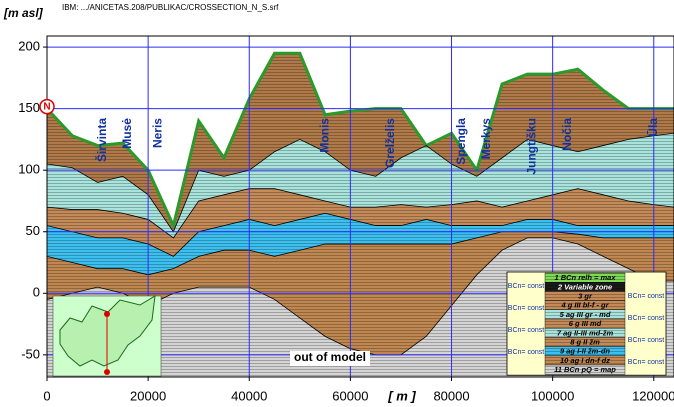 The image size is (674, 407). Describe the element at coordinates (401, 395) in the screenshot. I see `x-axis-label: [ m ]` at that location.